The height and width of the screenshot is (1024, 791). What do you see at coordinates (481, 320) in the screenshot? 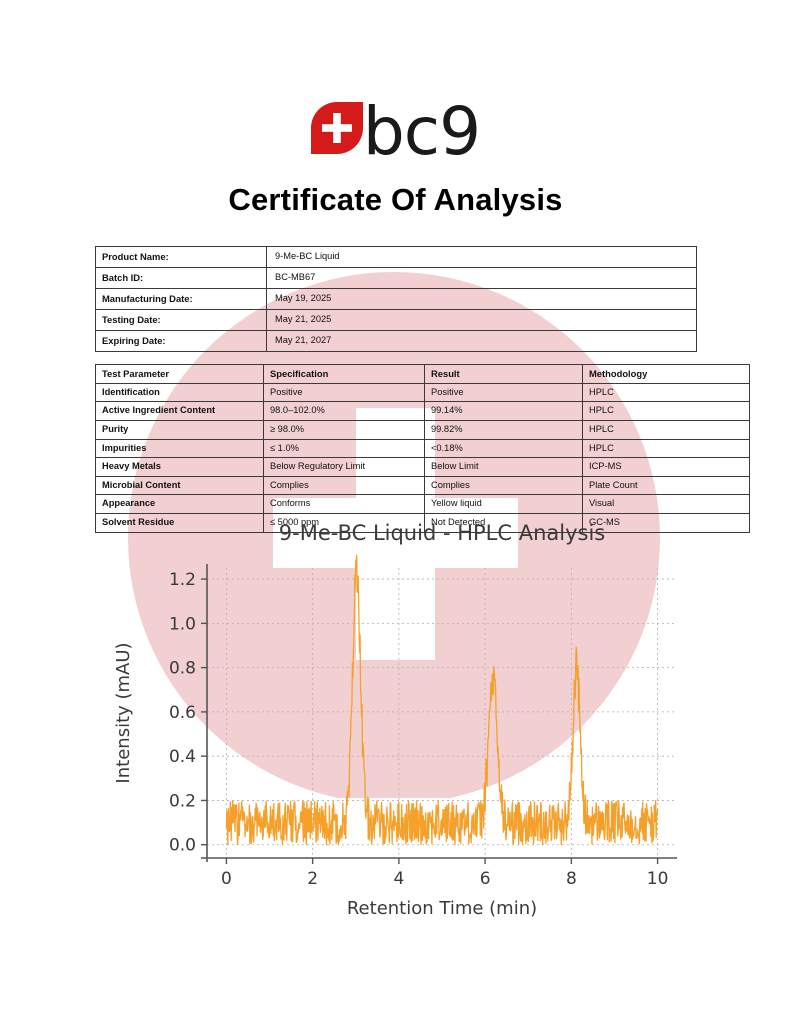
I see `info-value: May 21, 2025` at bounding box center [481, 320].